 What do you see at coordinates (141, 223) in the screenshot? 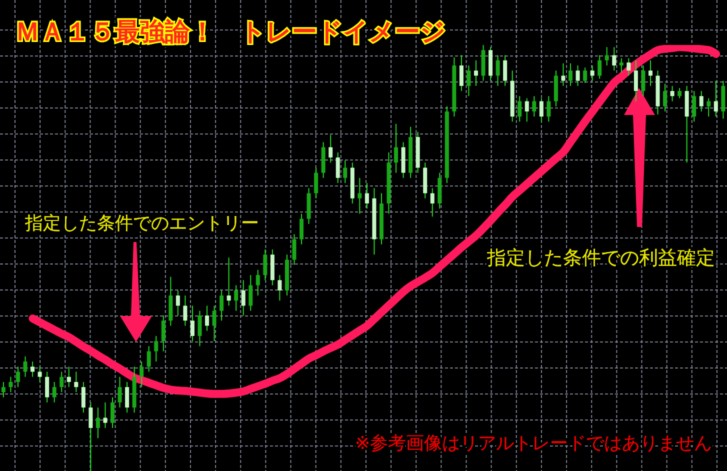
I see `annotation: 指定した条件でのエントリー` at bounding box center [141, 223].